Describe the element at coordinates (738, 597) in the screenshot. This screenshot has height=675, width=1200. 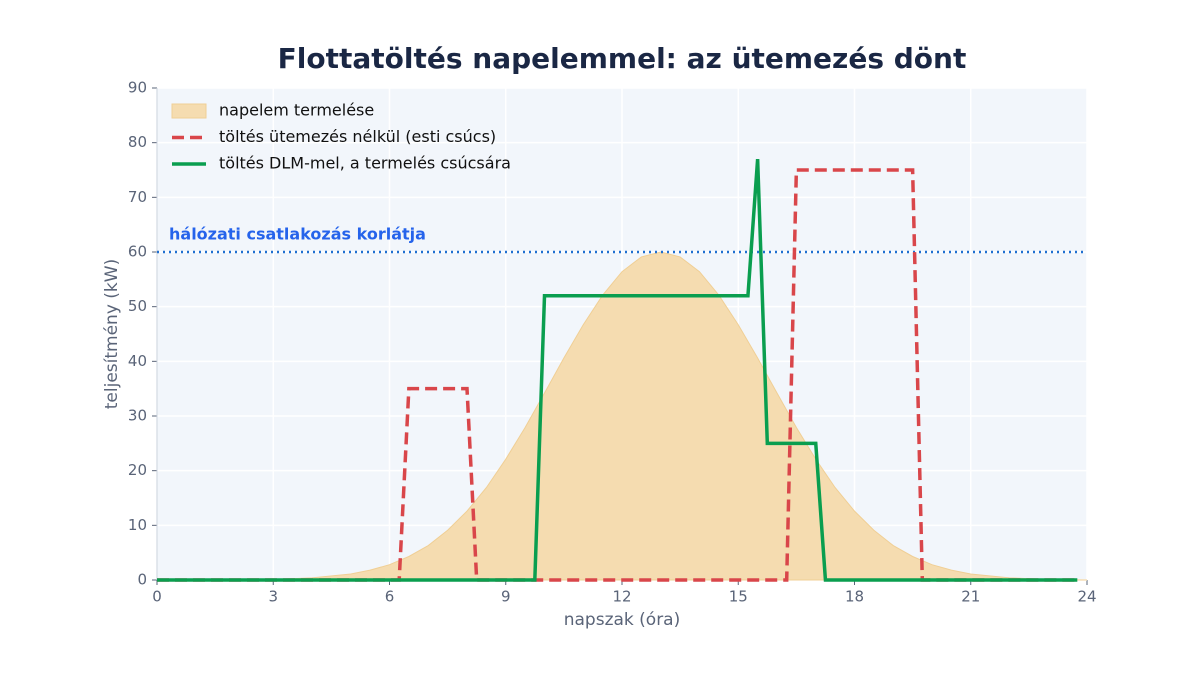
I see `x-tick-label: 15` at that location.